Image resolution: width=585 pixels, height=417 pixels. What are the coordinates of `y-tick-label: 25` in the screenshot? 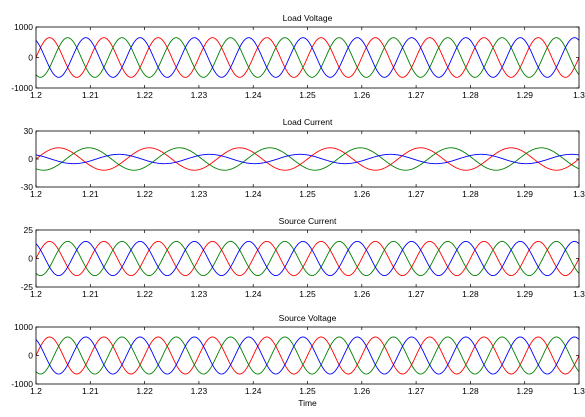 It's located at (29, 230).